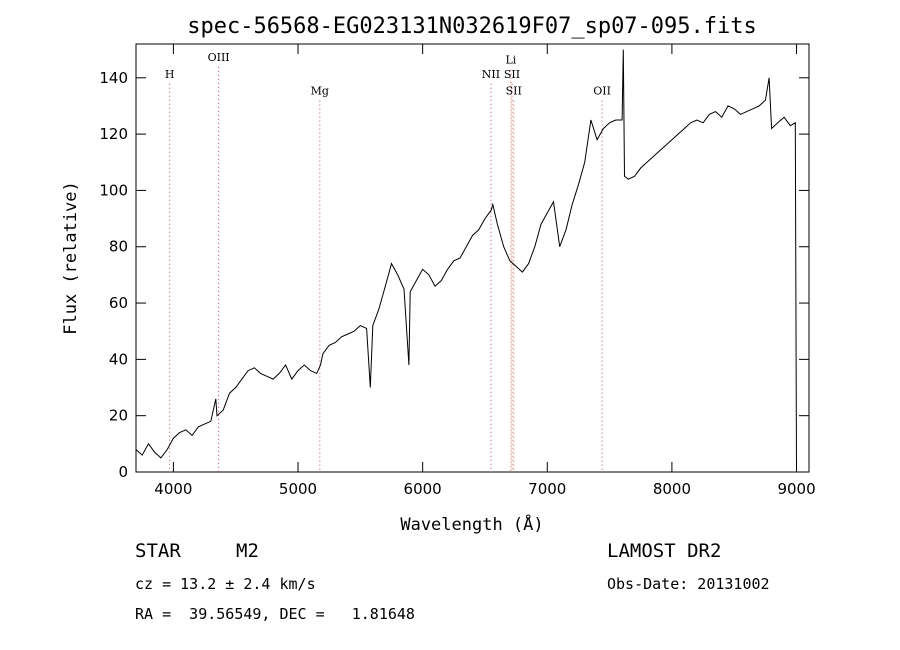 The height and width of the screenshot is (650, 900). I want to click on y-axis-label: Flux (relative), so click(71, 258).